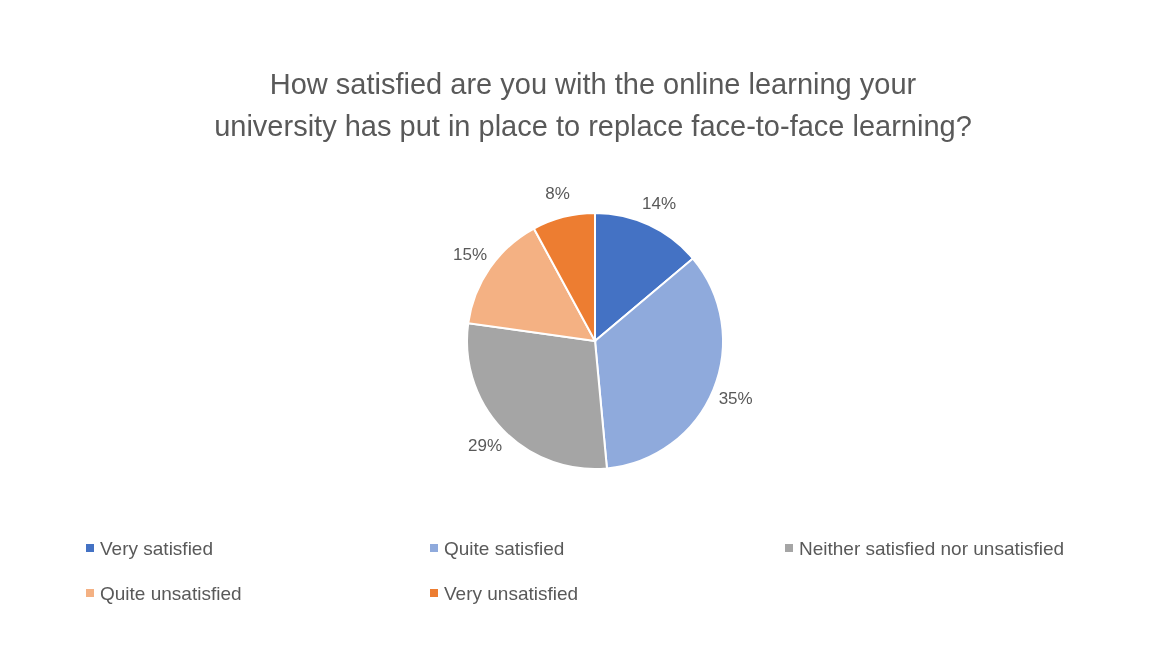 The height and width of the screenshot is (658, 1170). What do you see at coordinates (504, 548) in the screenshot?
I see `legend-label: Quite satisfied` at bounding box center [504, 548].